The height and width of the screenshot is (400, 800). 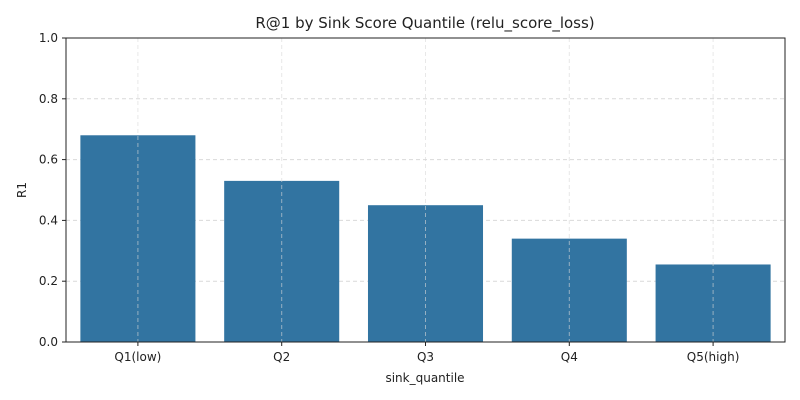 What do you see at coordinates (48, 99) in the screenshot?
I see `y-tick-label: 0.8` at bounding box center [48, 99].